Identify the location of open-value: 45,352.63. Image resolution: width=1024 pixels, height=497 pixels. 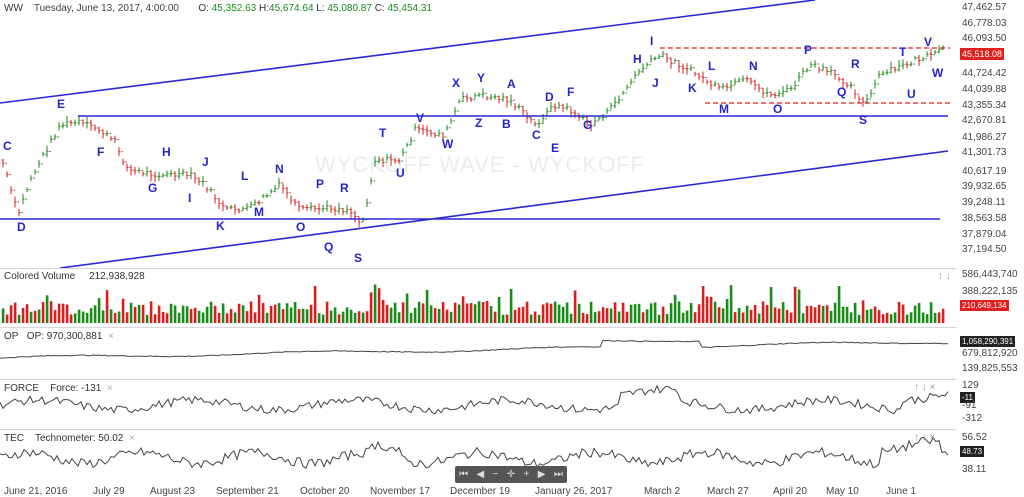
(234, 8).